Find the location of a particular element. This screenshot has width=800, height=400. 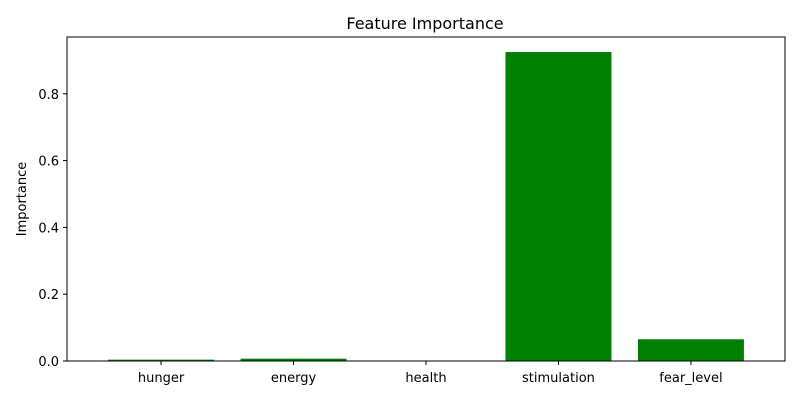

y-ticks-group: 0.0 0.2 0.4 0.6 0.8 is located at coordinates (52, 229).